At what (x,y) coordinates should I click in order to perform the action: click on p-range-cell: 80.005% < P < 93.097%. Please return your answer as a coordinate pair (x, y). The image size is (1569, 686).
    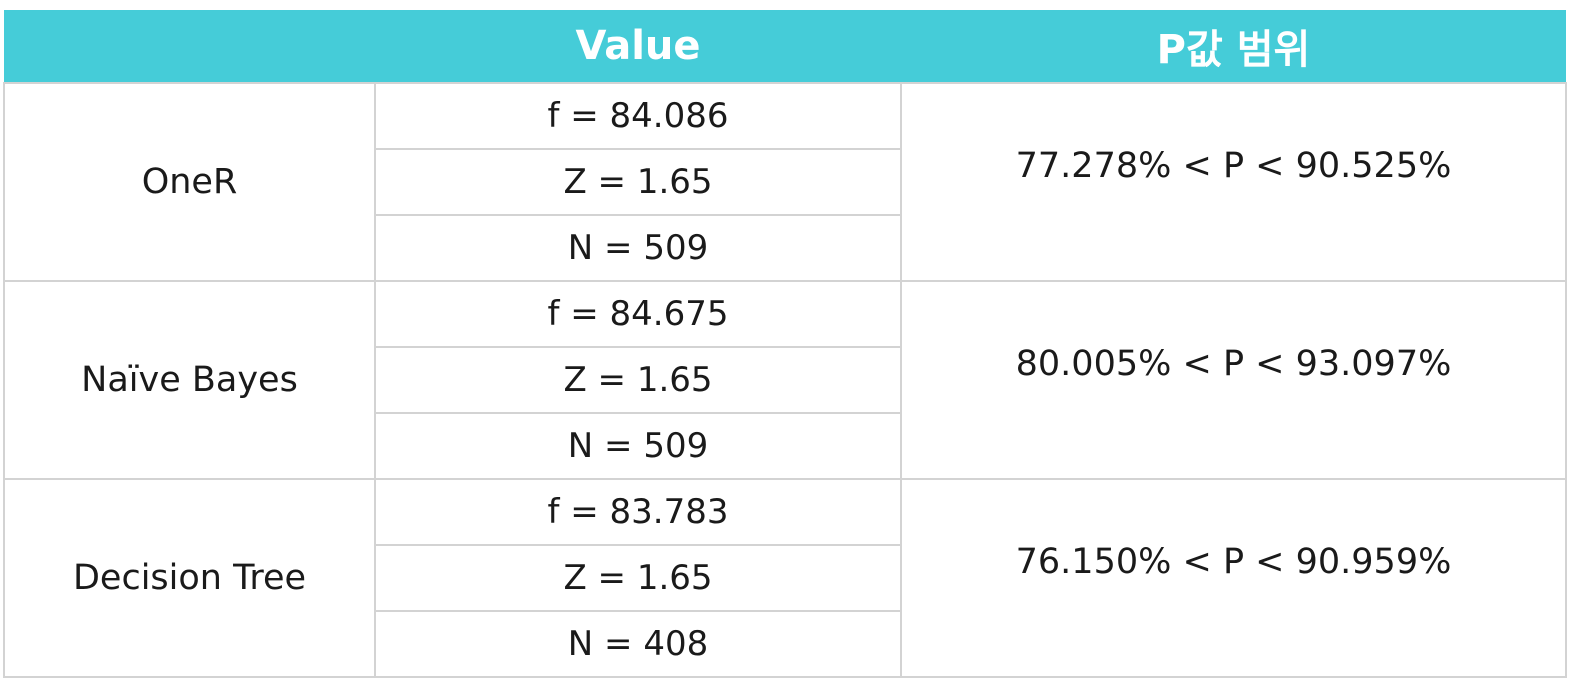
    Looking at the image, I should click on (1233, 380).